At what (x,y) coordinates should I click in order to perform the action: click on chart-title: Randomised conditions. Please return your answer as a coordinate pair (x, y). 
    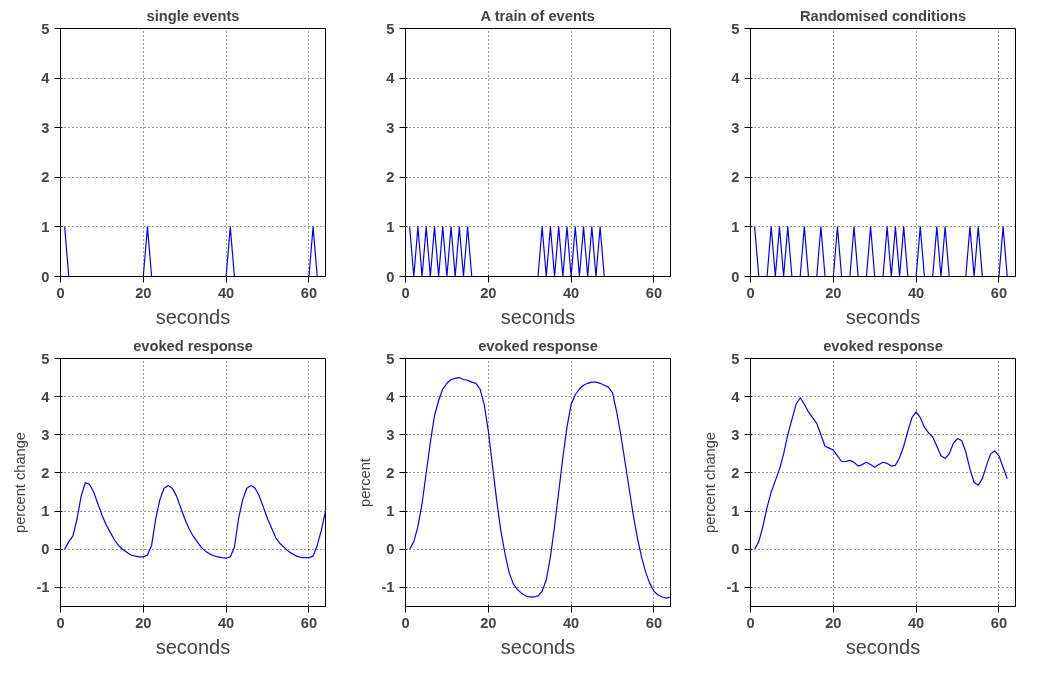
    Looking at the image, I should click on (883, 15).